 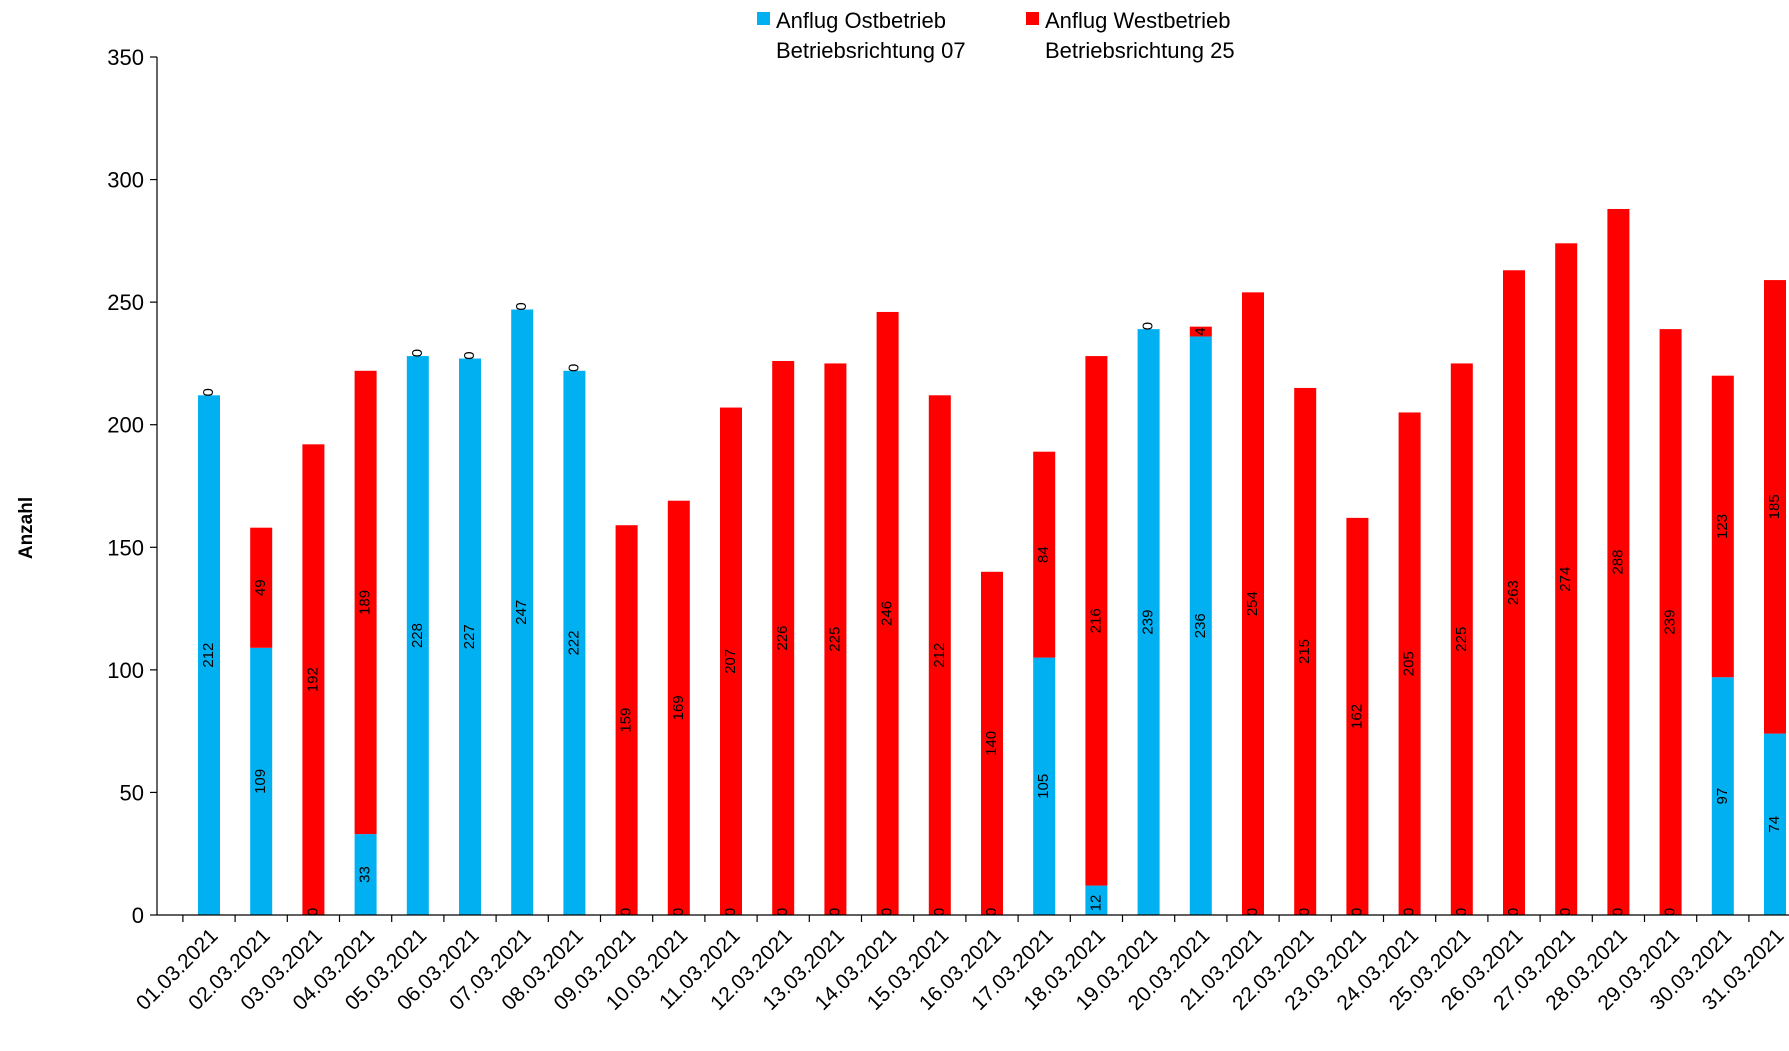 I want to click on data-label-ostbetrieb: 74, so click(x=1774, y=824).